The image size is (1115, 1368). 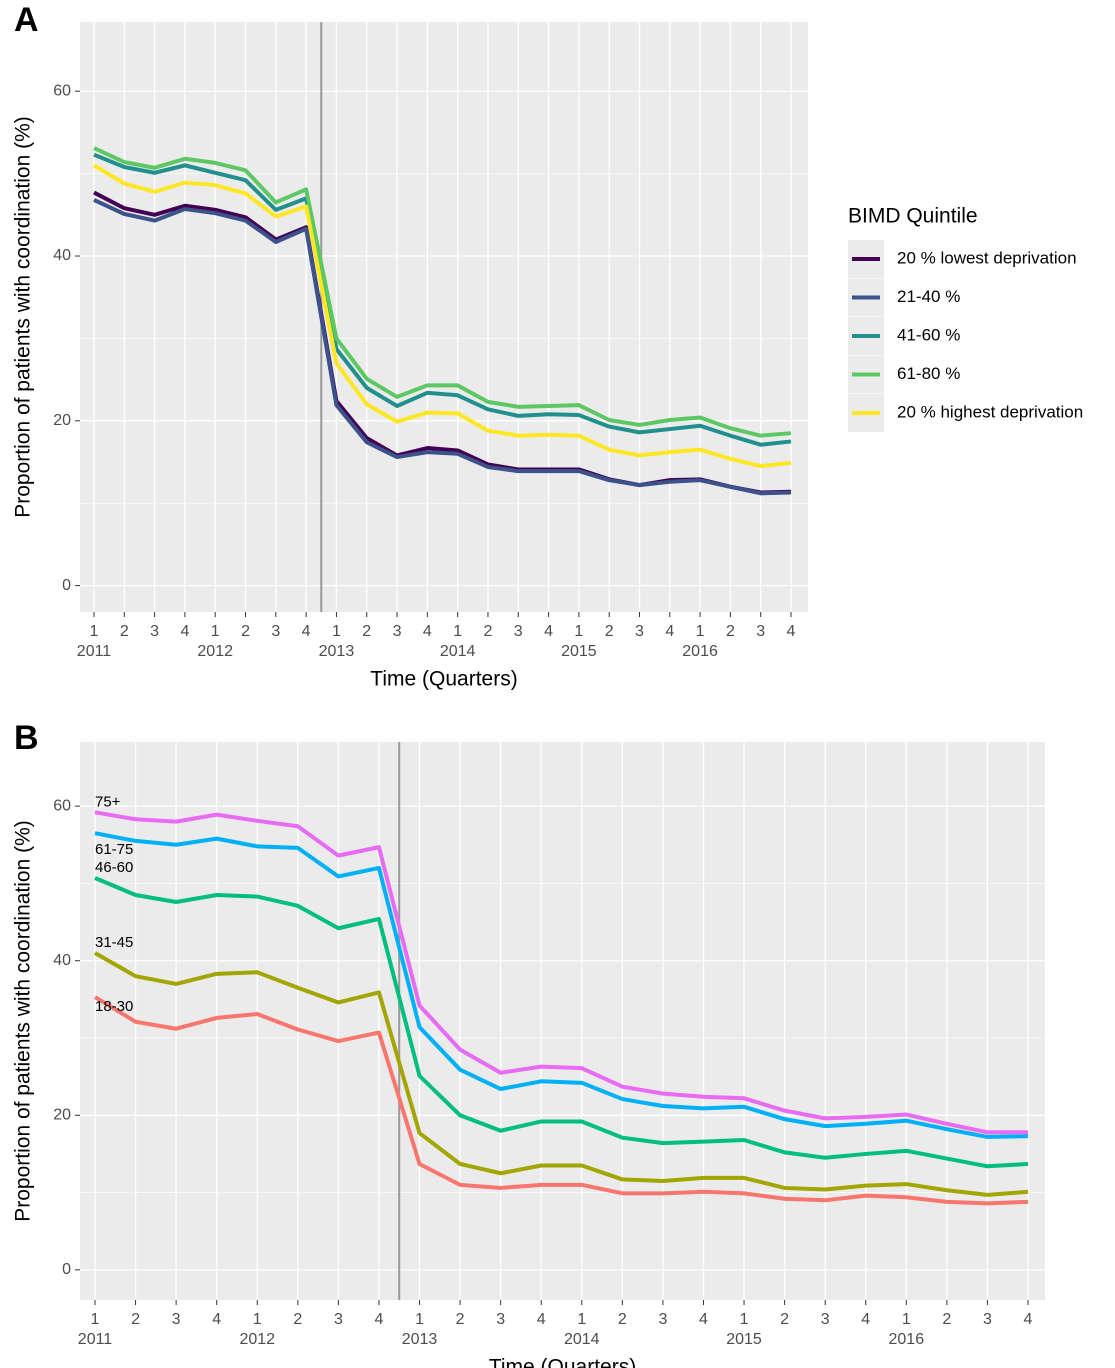 What do you see at coordinates (26, 20) in the screenshot?
I see `panel-label: A` at bounding box center [26, 20].